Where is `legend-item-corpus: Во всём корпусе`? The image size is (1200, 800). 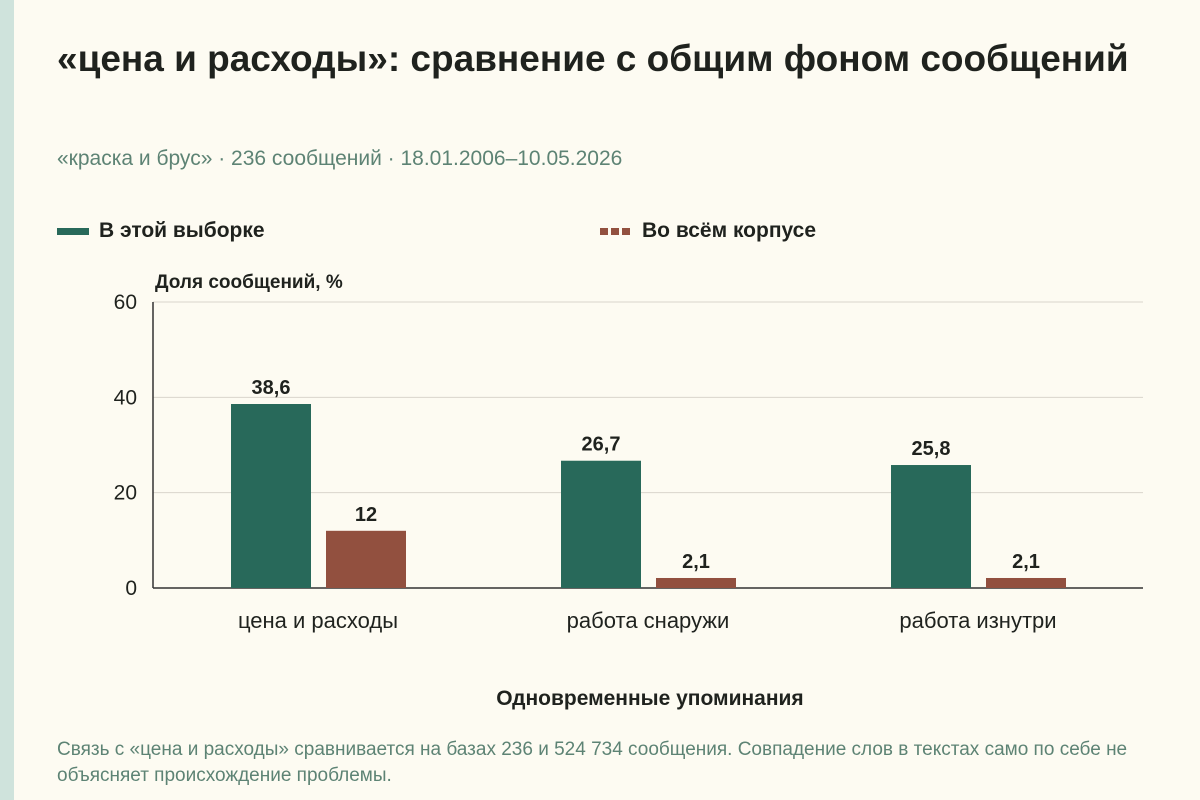 legend-item-corpus: Во всём корпусе is located at coordinates (708, 231).